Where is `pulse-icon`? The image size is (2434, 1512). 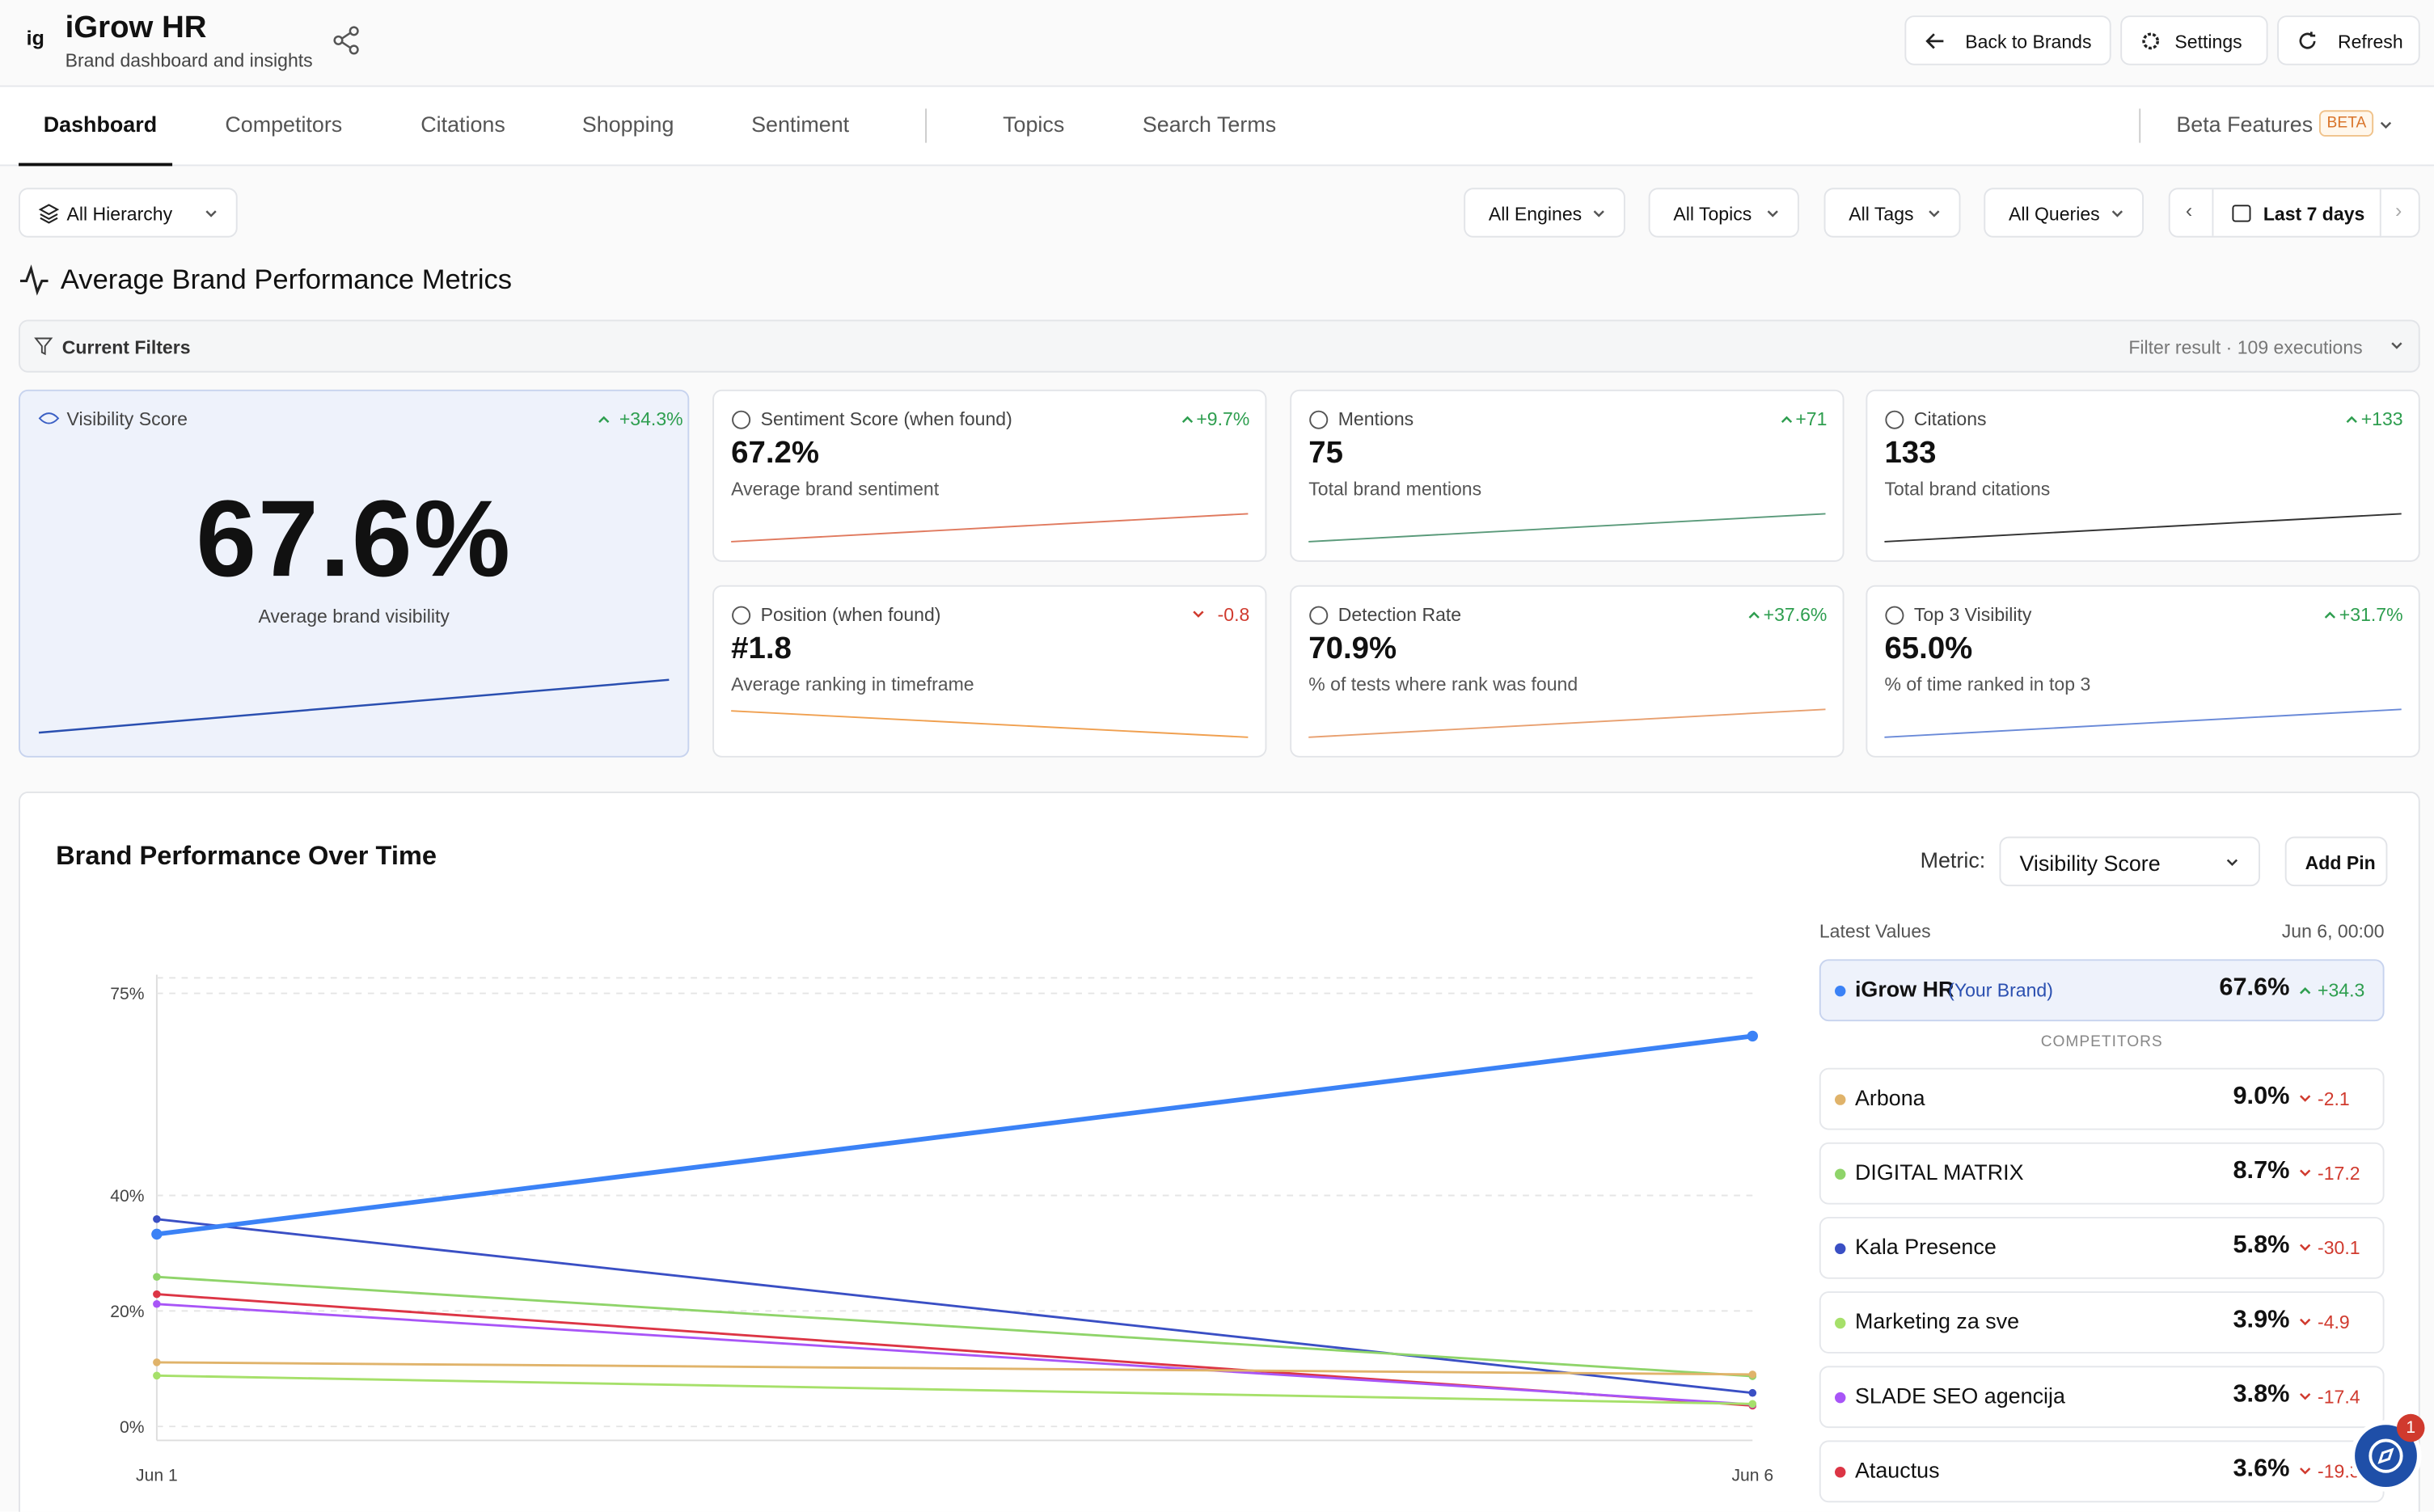 pulse-icon is located at coordinates (34, 280).